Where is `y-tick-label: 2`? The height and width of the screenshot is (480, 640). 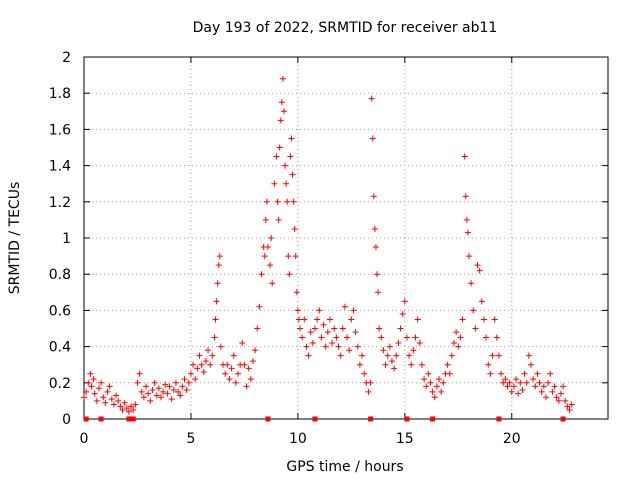 y-tick-label: 2 is located at coordinates (66, 58).